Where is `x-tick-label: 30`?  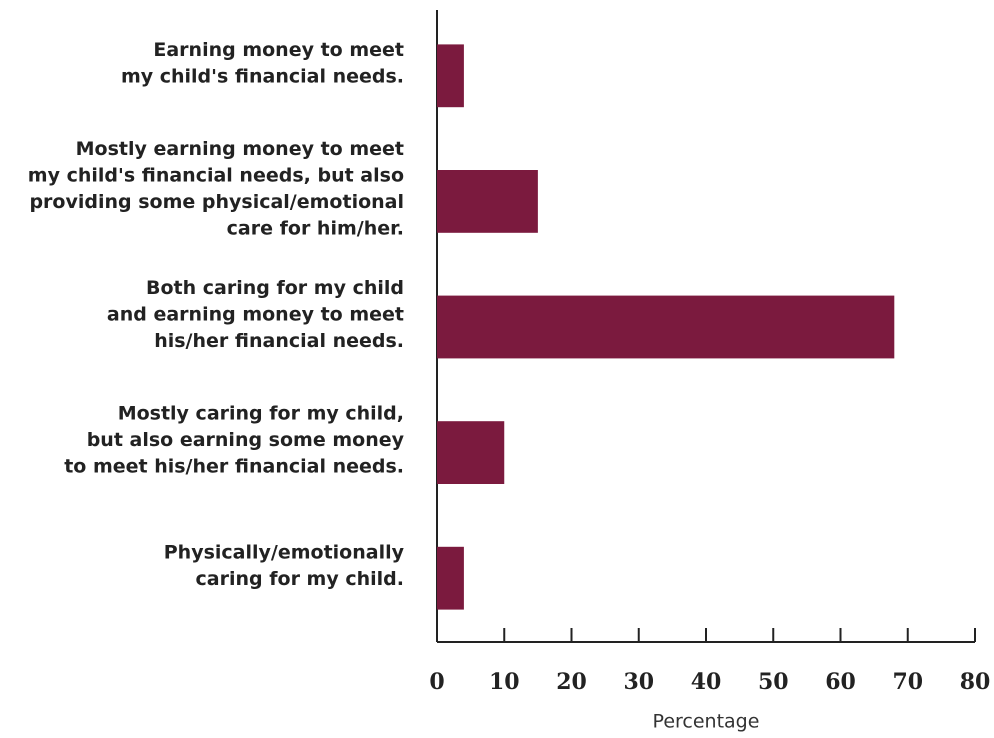 x-tick-label: 30 is located at coordinates (638, 682).